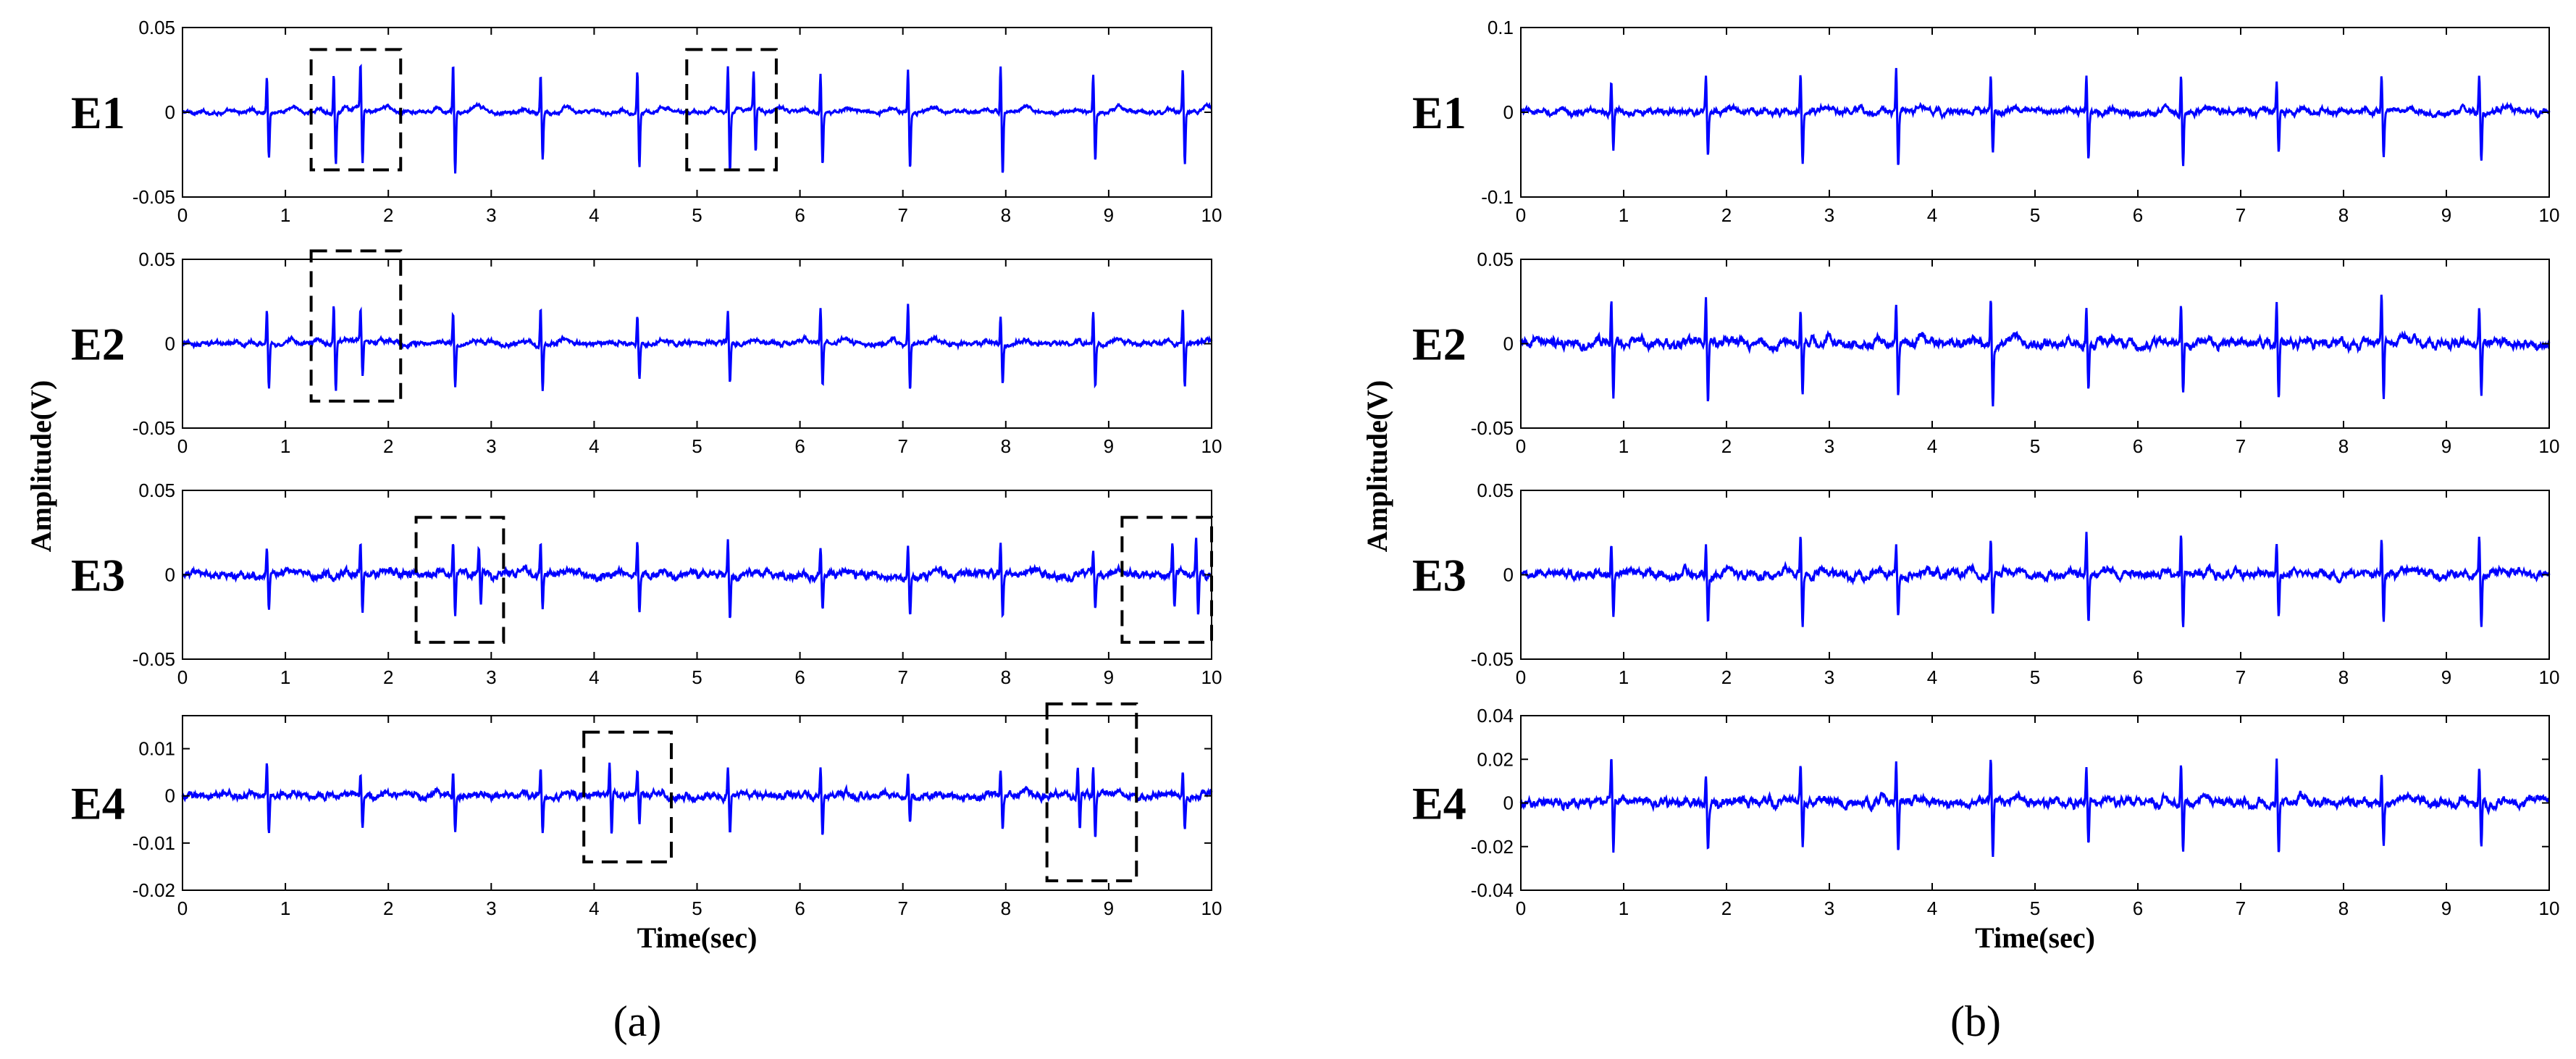  What do you see at coordinates (1495, 759) in the screenshot?
I see `y-tick-label: 0.02` at bounding box center [1495, 759].